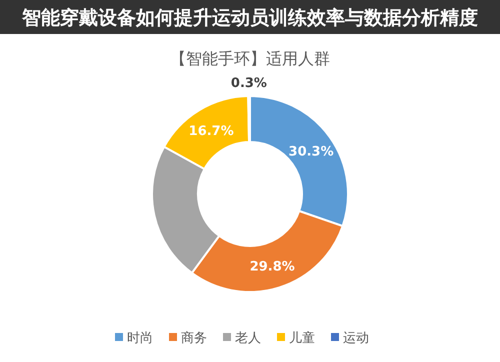 The width and height of the screenshot is (500, 362). I want to click on data-label: 29.8%, so click(272, 267).